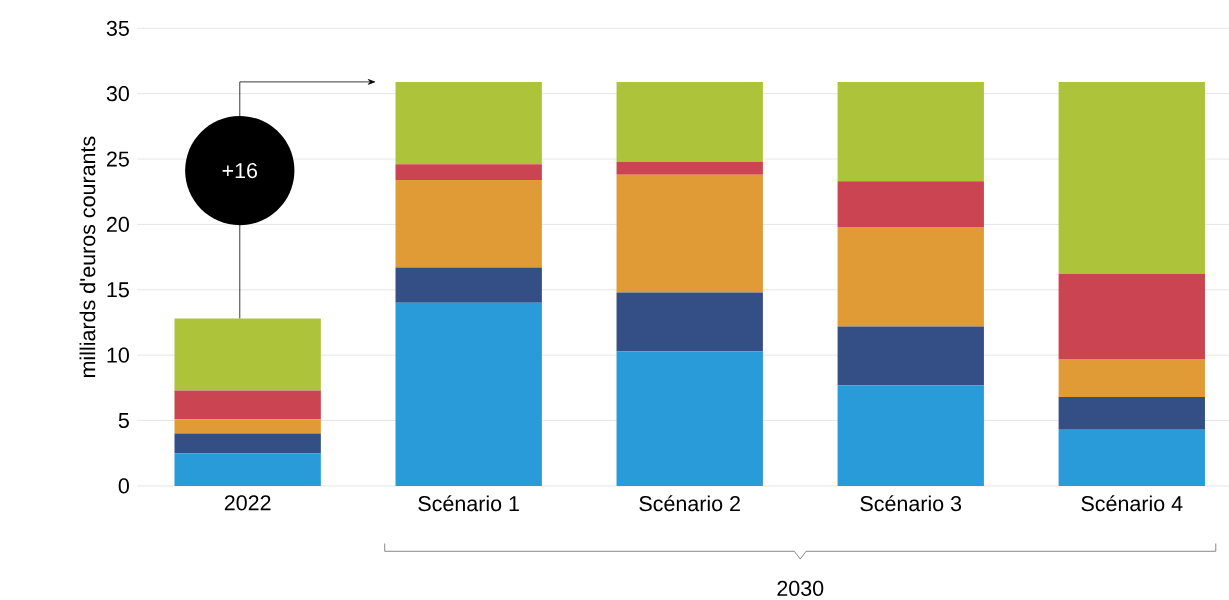 Image resolution: width=1229 pixels, height=600 pixels. I want to click on y-axis-title: milliards d'euros courants, so click(87, 256).